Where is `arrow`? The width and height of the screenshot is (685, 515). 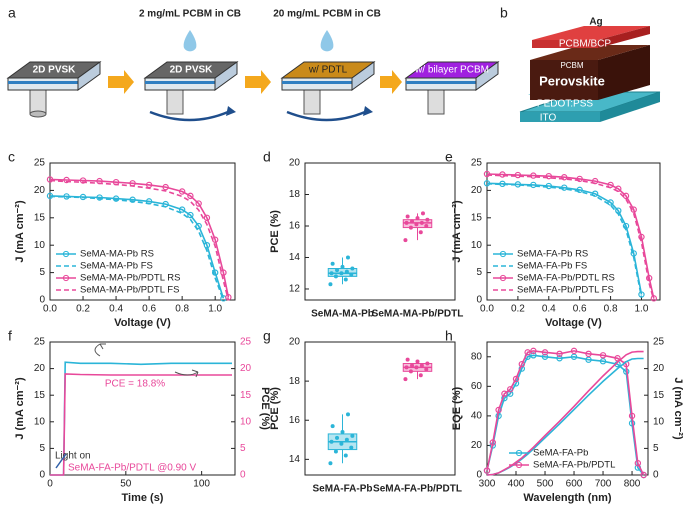
arrow is located at coordinates (391, 82).